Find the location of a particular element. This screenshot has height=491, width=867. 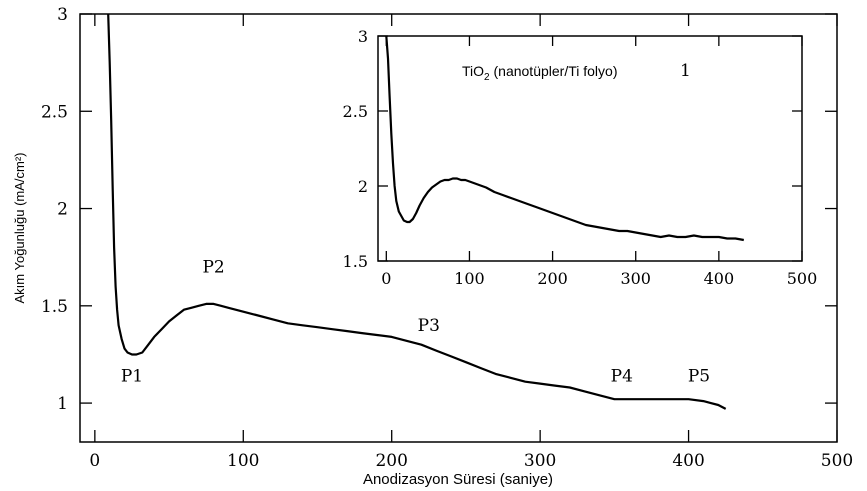

annotation-p5: P5 is located at coordinates (699, 377).